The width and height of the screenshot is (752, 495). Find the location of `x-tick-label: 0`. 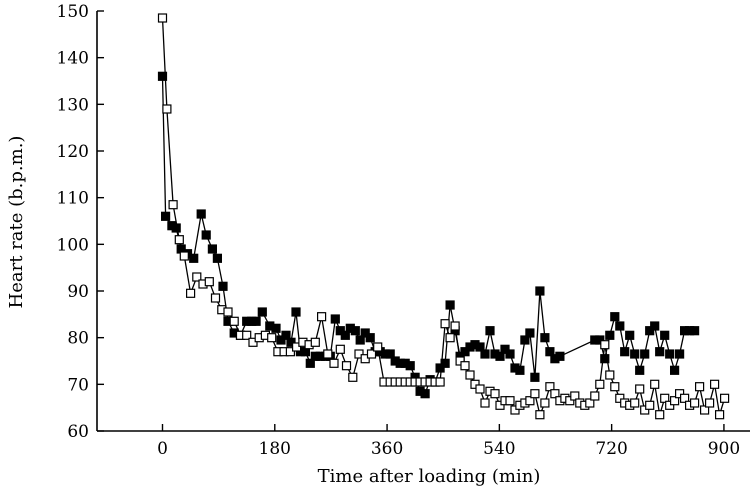

x-tick-label: 0 is located at coordinates (162, 449).